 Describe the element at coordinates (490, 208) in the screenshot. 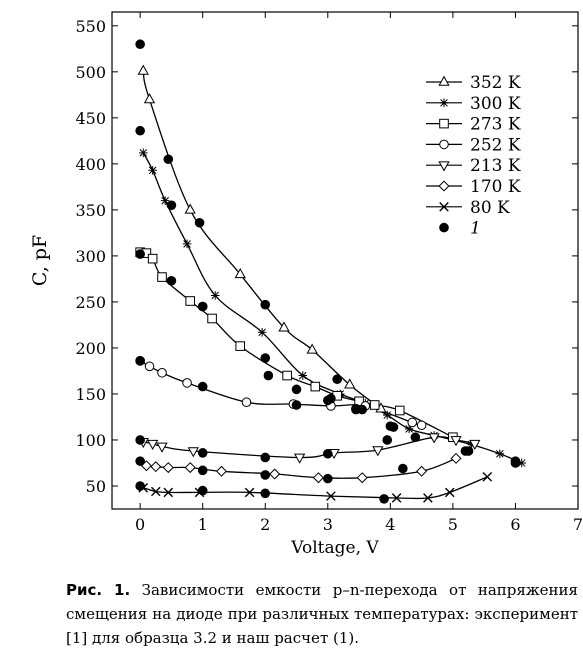

I see `legend-label: 80 K` at that location.